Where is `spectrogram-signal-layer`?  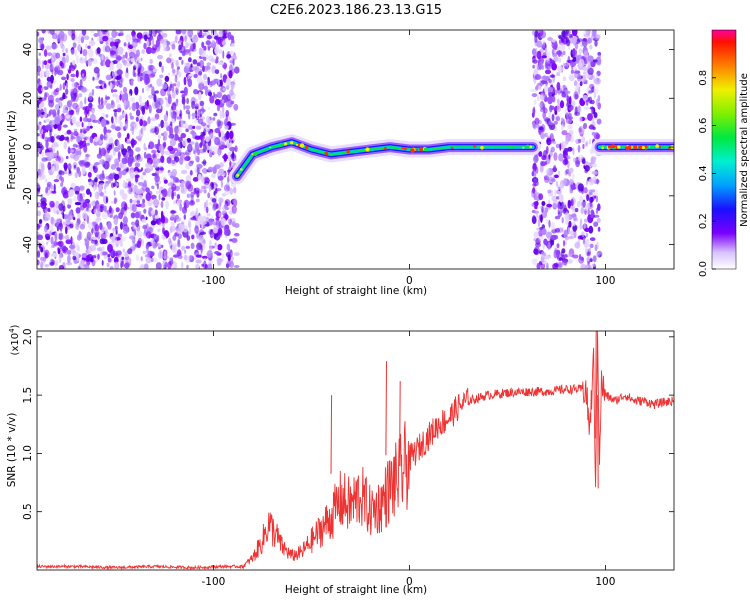
spectrogram-signal-layer is located at coordinates (451, 159).